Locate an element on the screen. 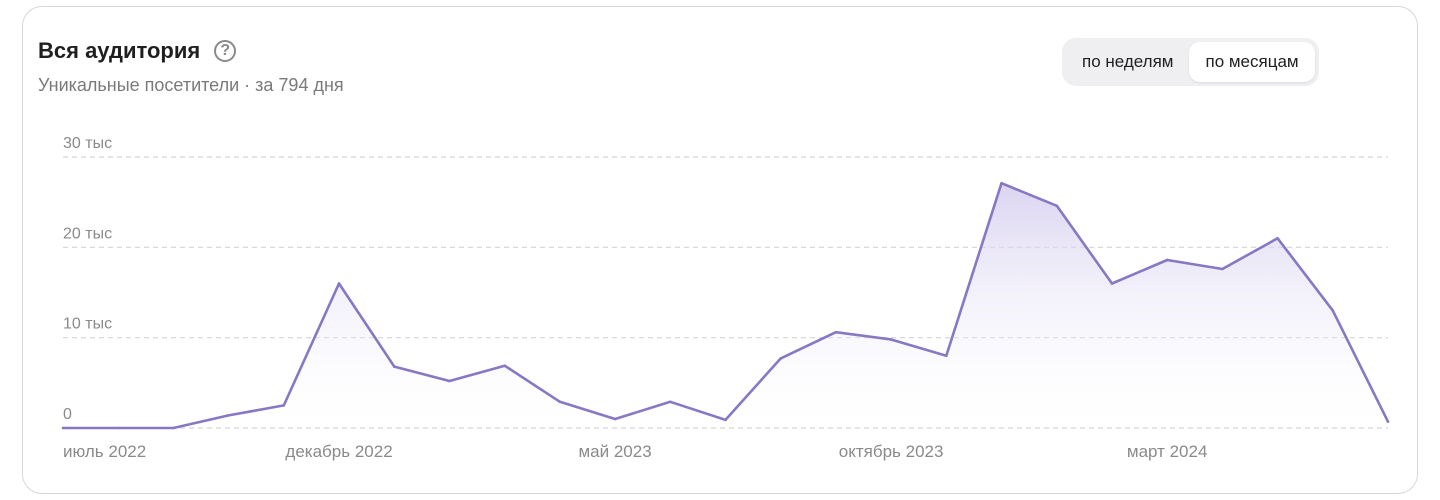 The height and width of the screenshot is (500, 1440). title-row: Вся аудитория ? is located at coordinates (137, 51).